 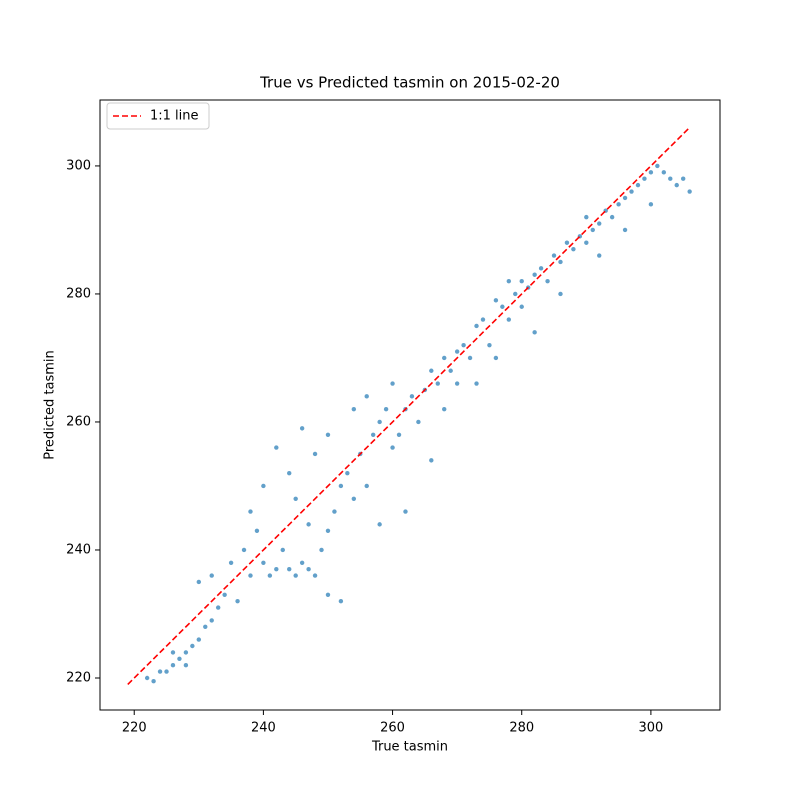 What do you see at coordinates (650, 728) in the screenshot?
I see `x-tick-label: 300` at bounding box center [650, 728].